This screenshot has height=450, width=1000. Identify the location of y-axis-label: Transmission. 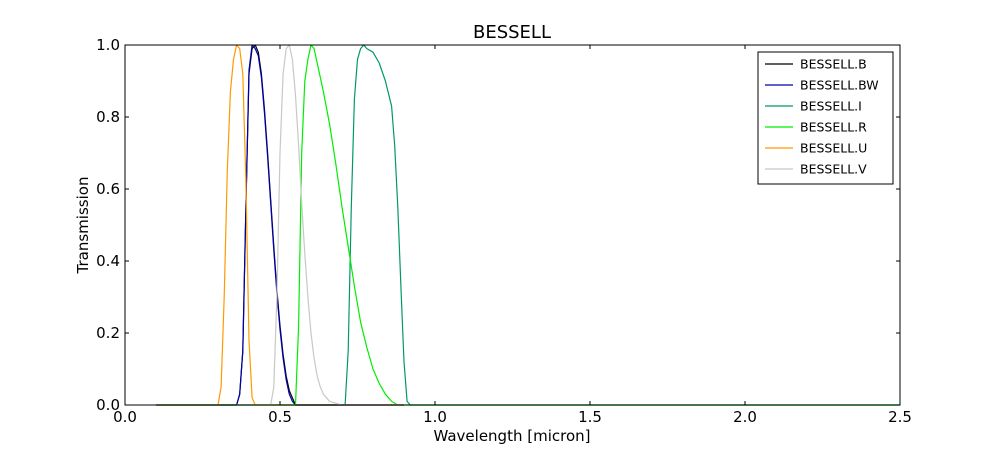
(83, 226).